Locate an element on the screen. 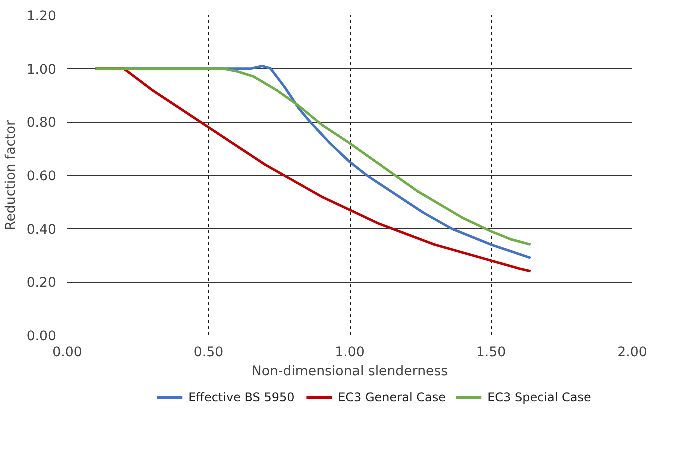  legend-label: Effective BS 5950 is located at coordinates (241, 397).